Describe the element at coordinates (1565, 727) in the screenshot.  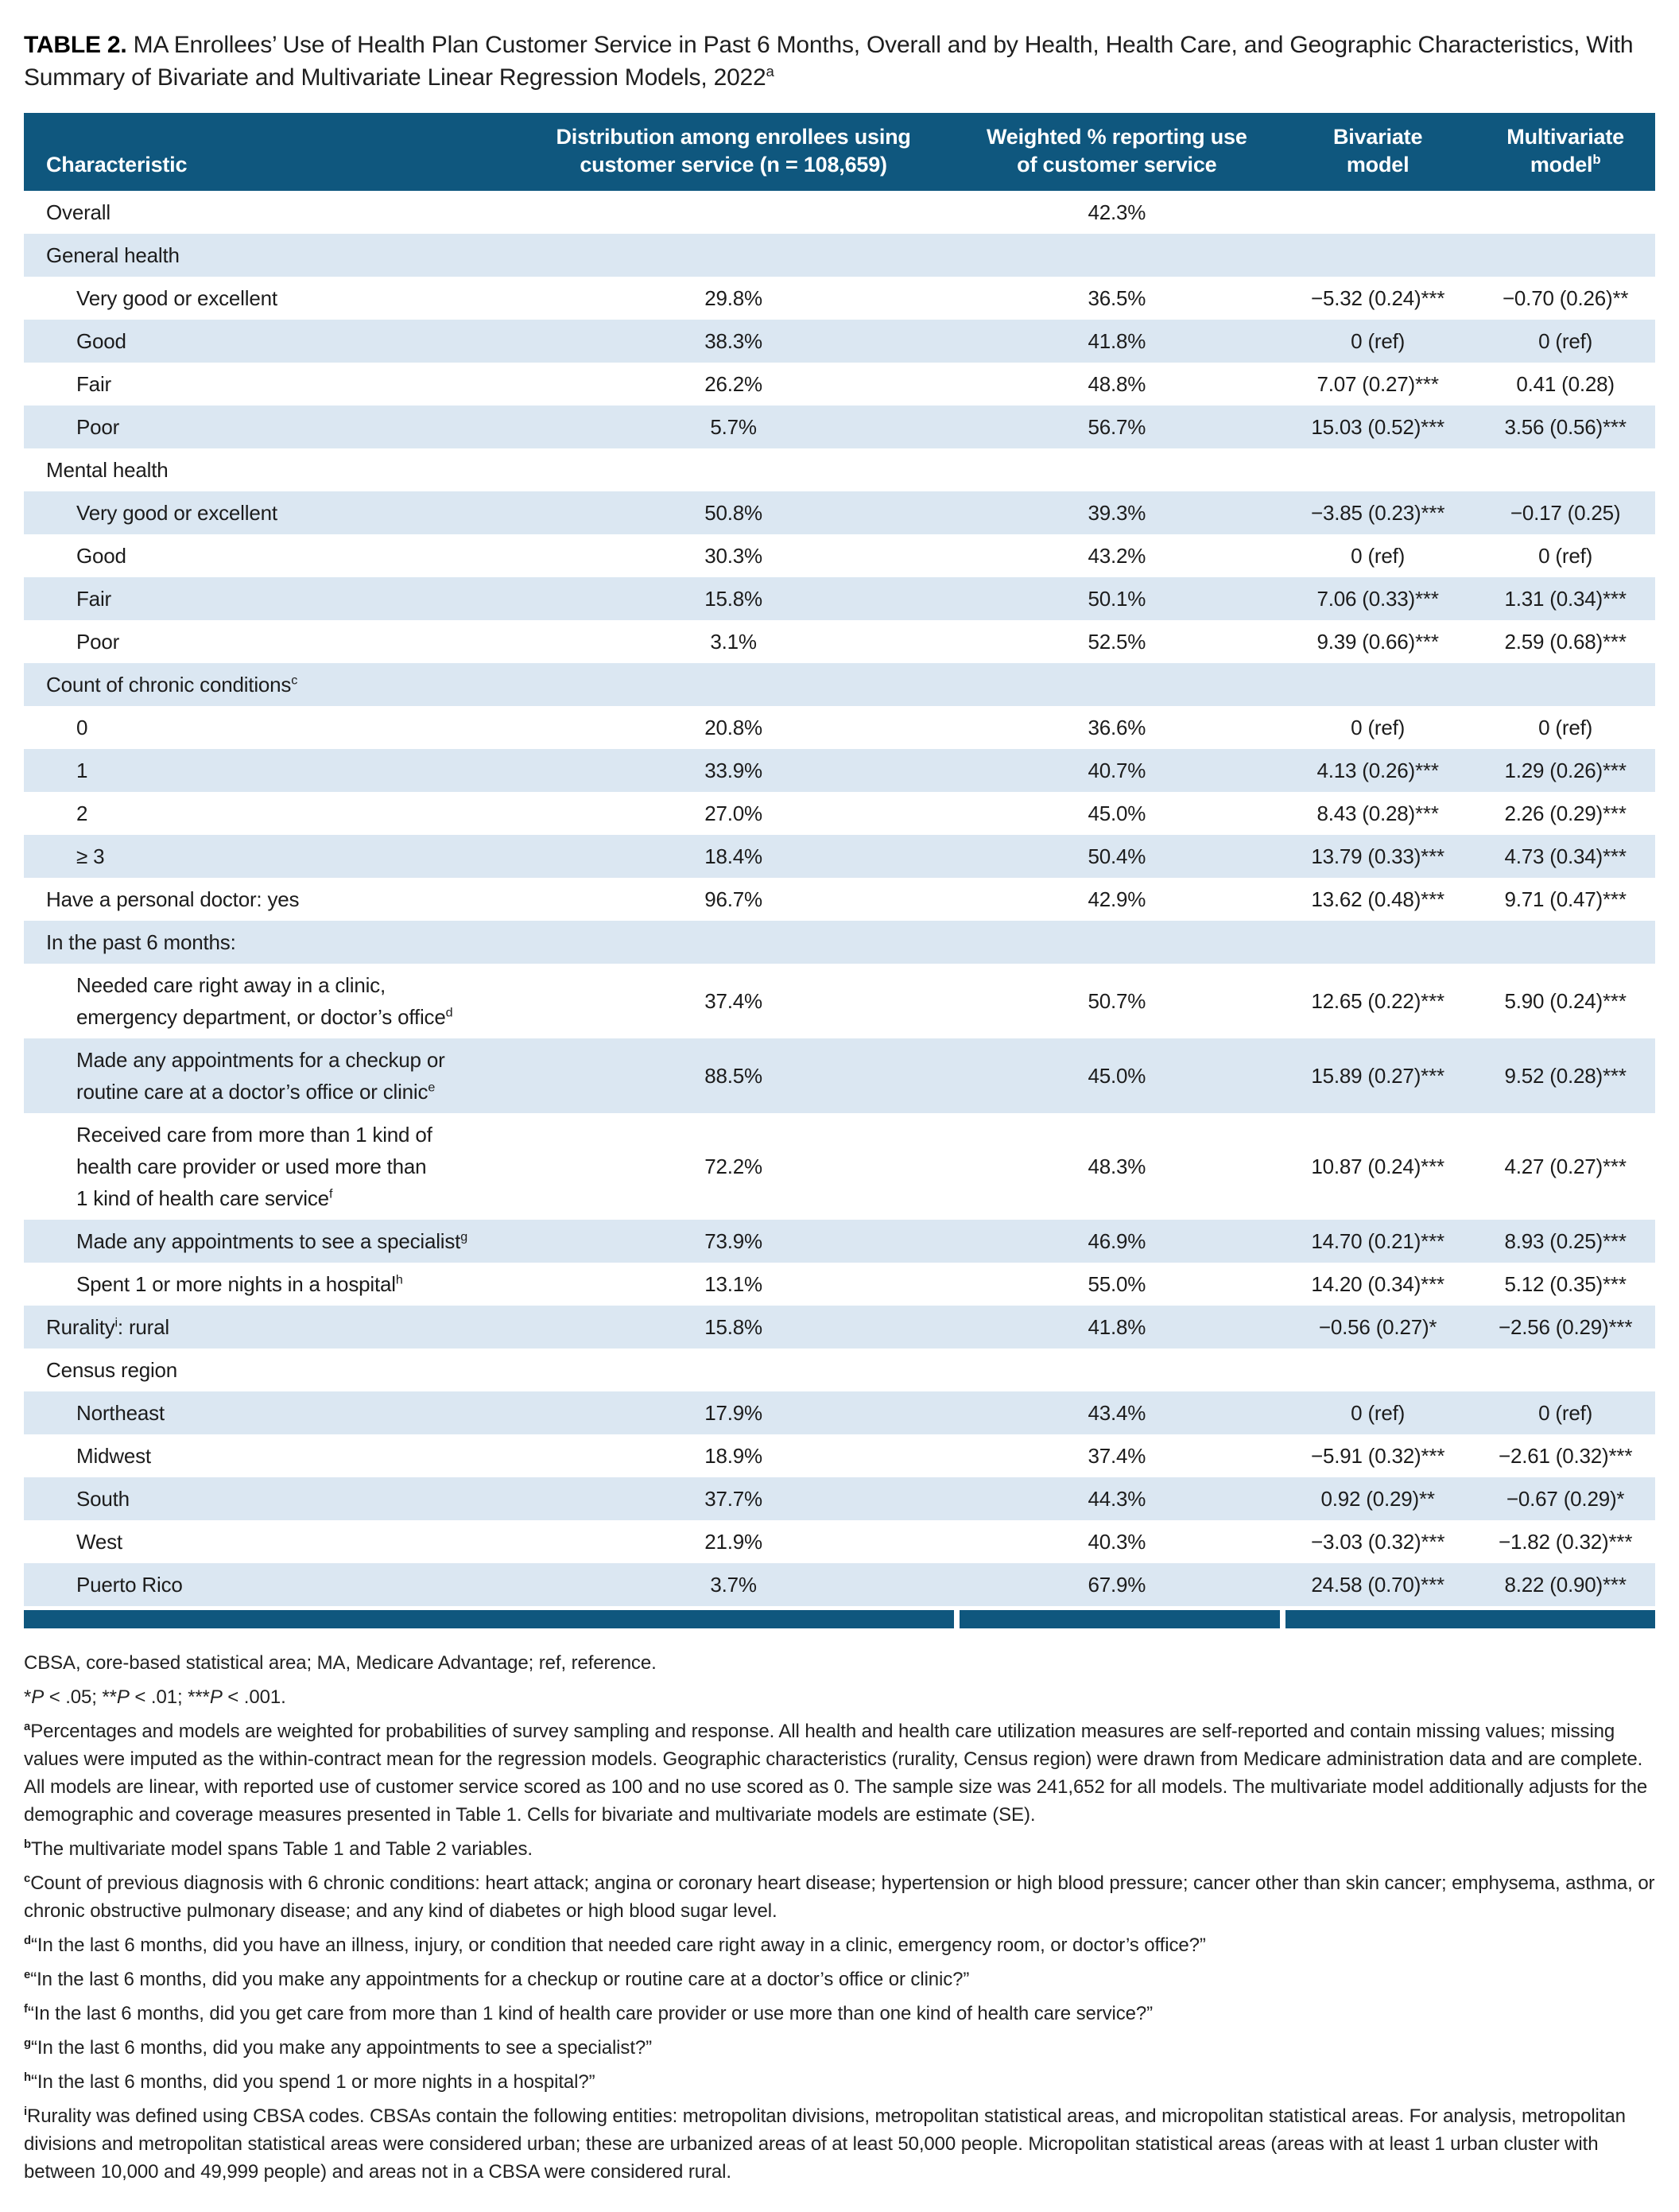
I see `cell-multivariate: 0 (ref)` at that location.